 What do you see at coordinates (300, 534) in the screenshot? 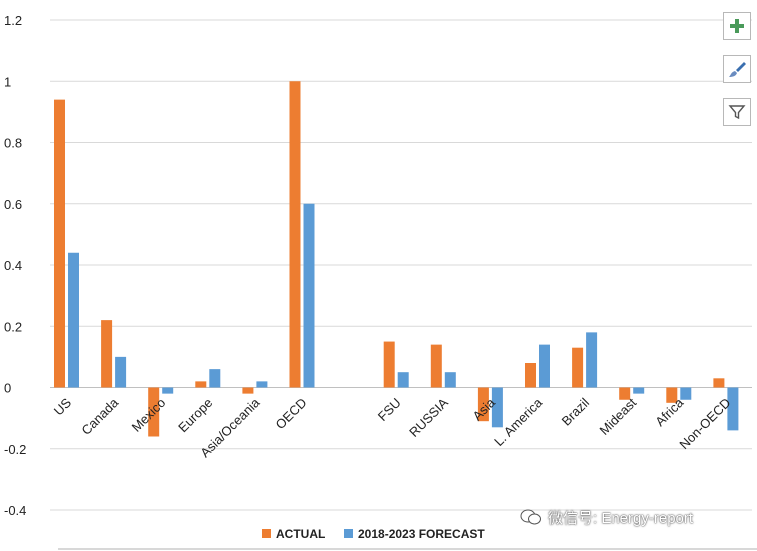
I see `legend-label: ACTUAL` at bounding box center [300, 534].